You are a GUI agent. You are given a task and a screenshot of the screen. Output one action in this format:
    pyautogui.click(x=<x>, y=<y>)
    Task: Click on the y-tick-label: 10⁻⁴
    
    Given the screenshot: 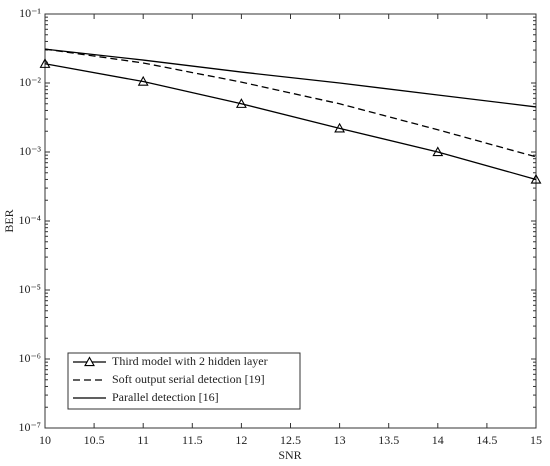 What is the action you would take?
    pyautogui.click(x=29, y=220)
    